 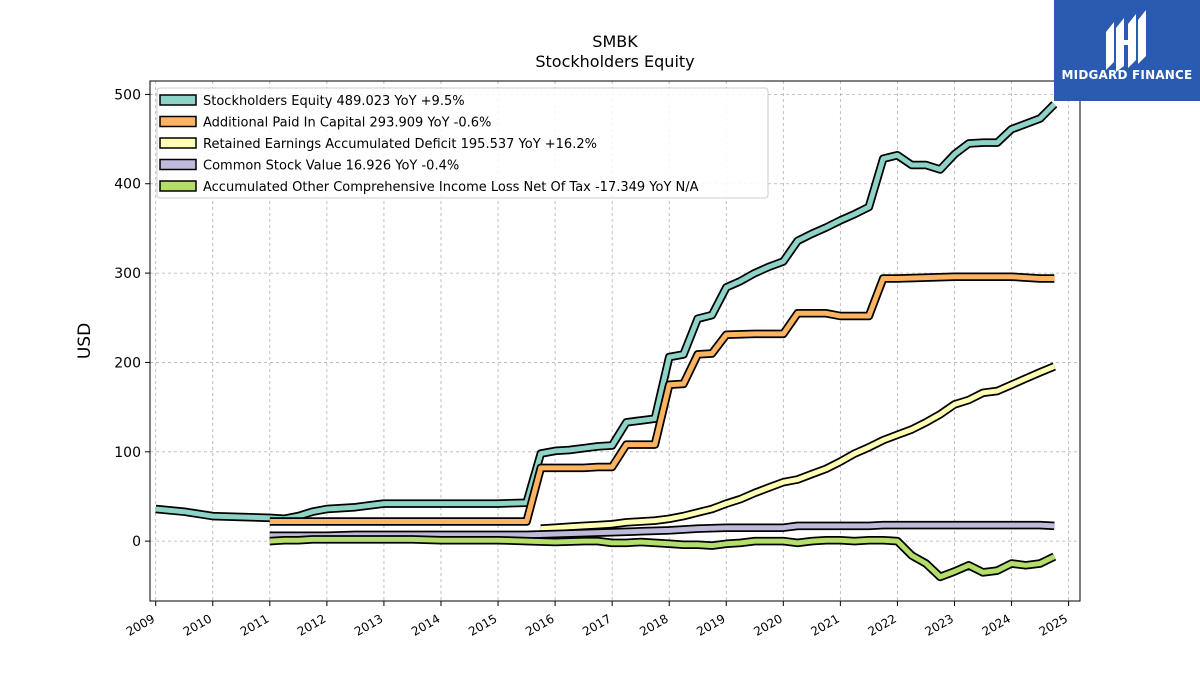 I want to click on y-axis-label: USD, so click(x=85, y=341).